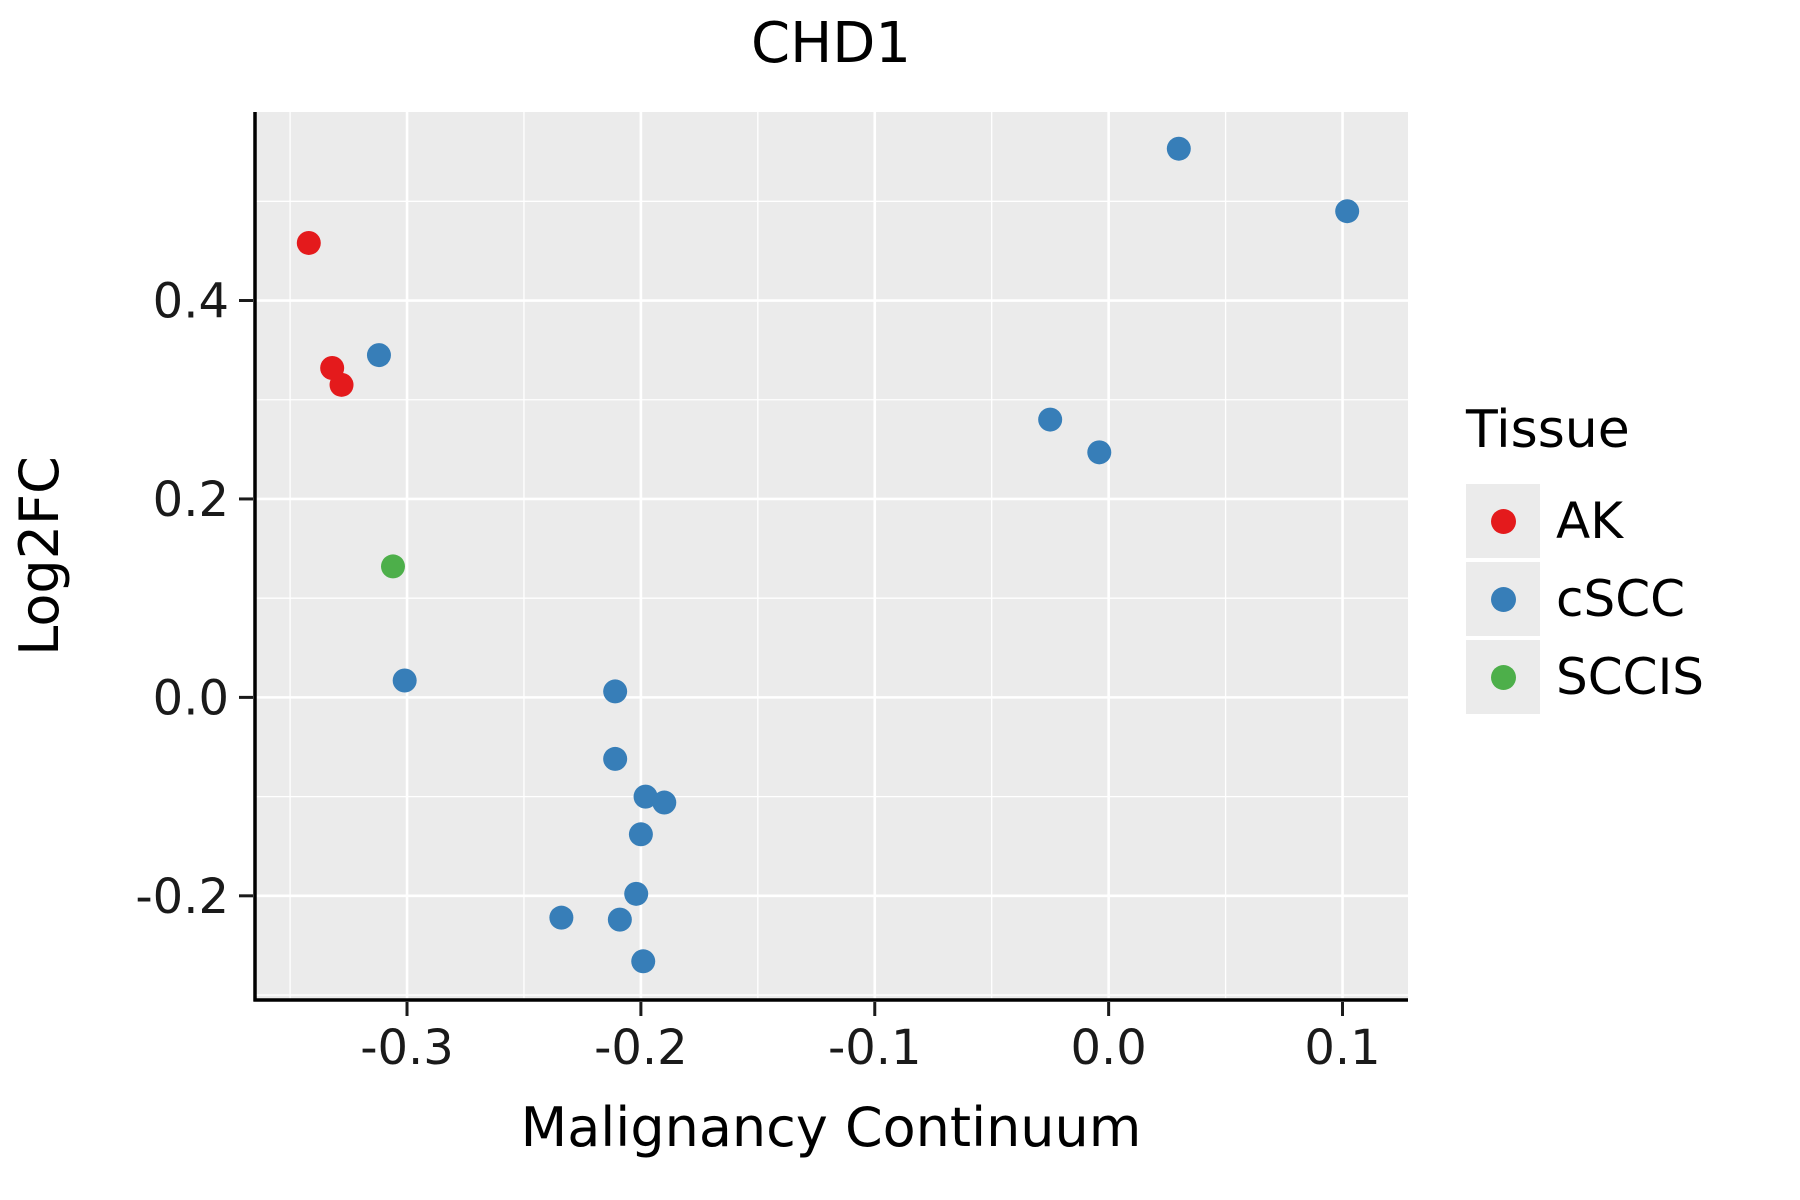 This screenshot has width=1800, height=1200. Describe the element at coordinates (191, 302) in the screenshot. I see `y-tick-label: 0.4` at that location.